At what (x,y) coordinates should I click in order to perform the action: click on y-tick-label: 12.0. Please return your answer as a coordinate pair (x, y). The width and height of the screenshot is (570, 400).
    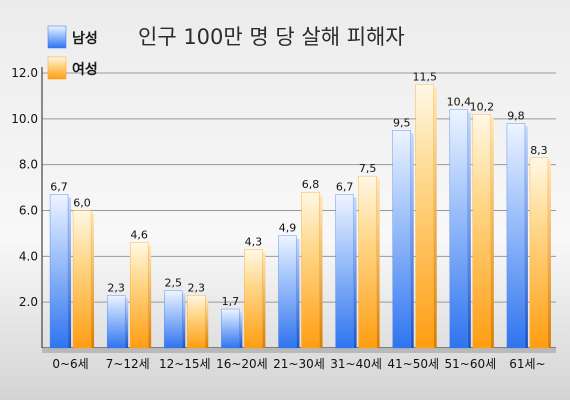
    Looking at the image, I should click on (24, 73).